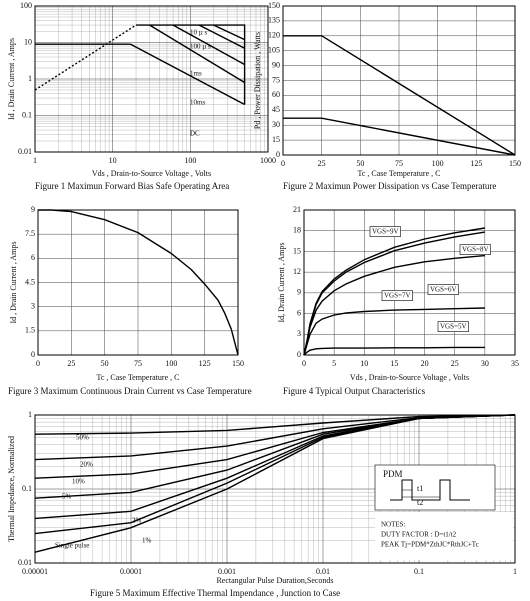 The image size is (530, 601). Describe the element at coordinates (276, 94) in the screenshot. I see `y-tick-label: 60` at that location.